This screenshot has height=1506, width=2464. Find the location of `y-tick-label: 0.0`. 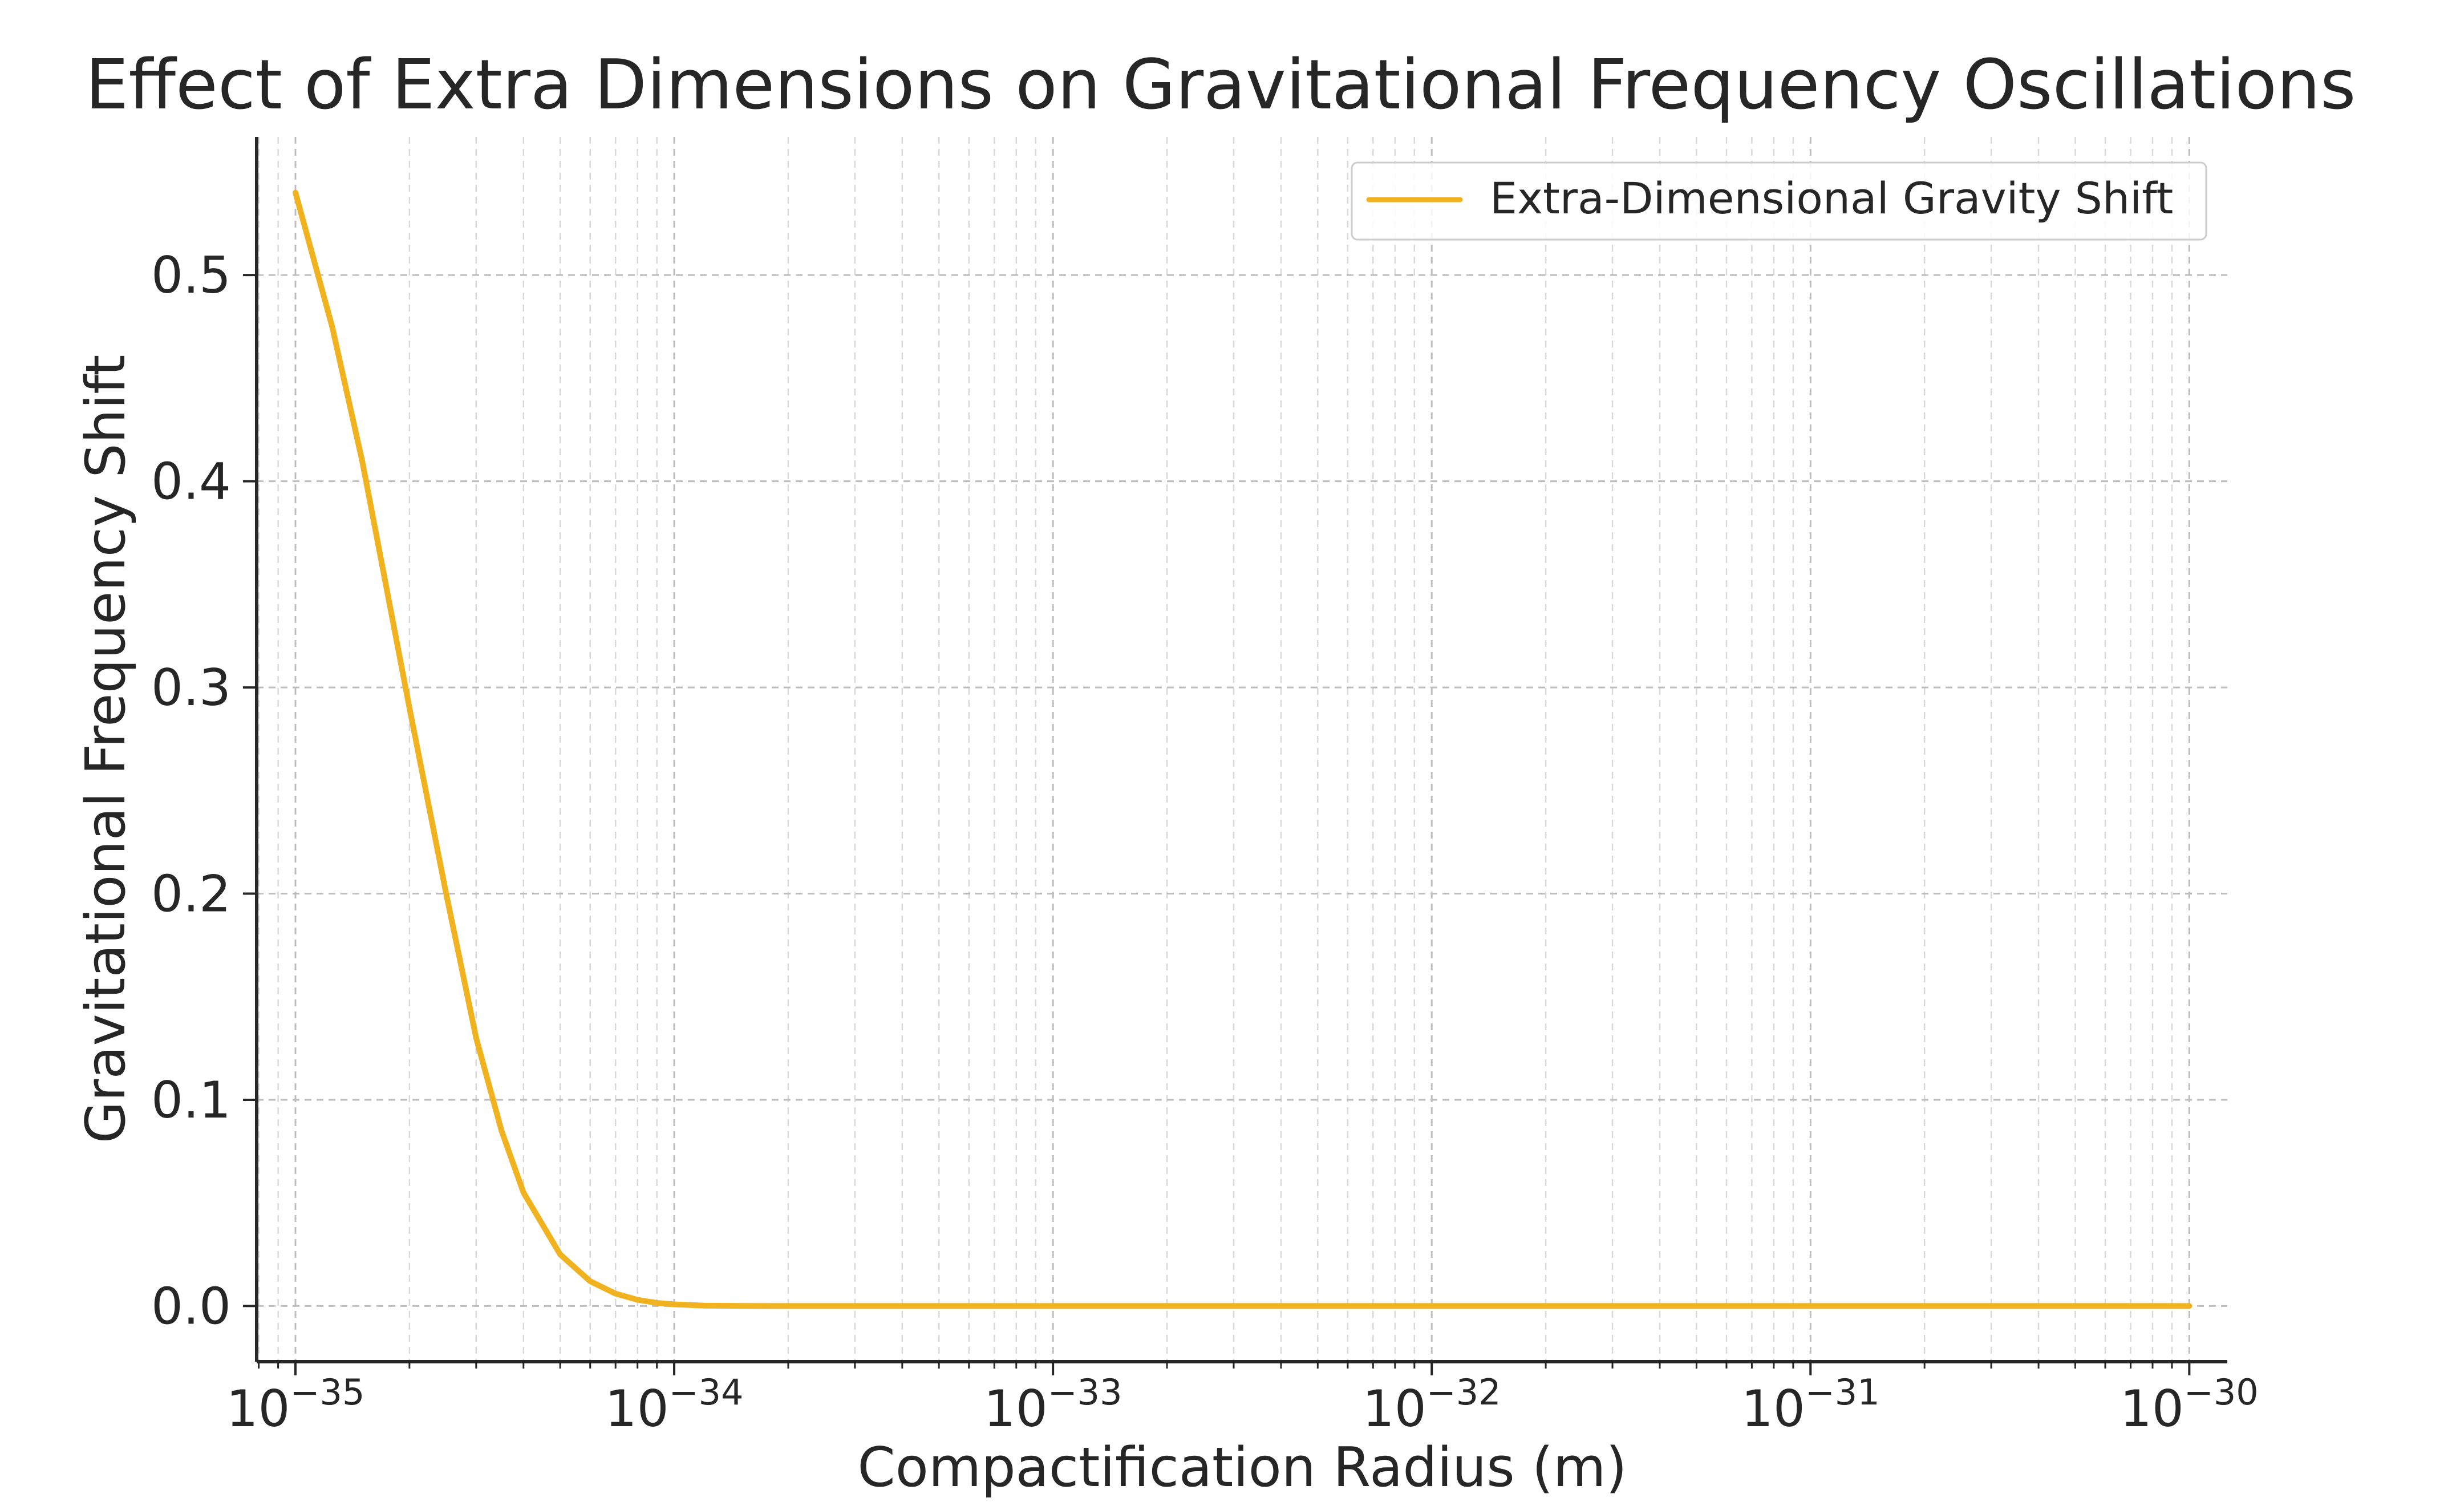

y-tick-label: 0.0 is located at coordinates (191, 1306).